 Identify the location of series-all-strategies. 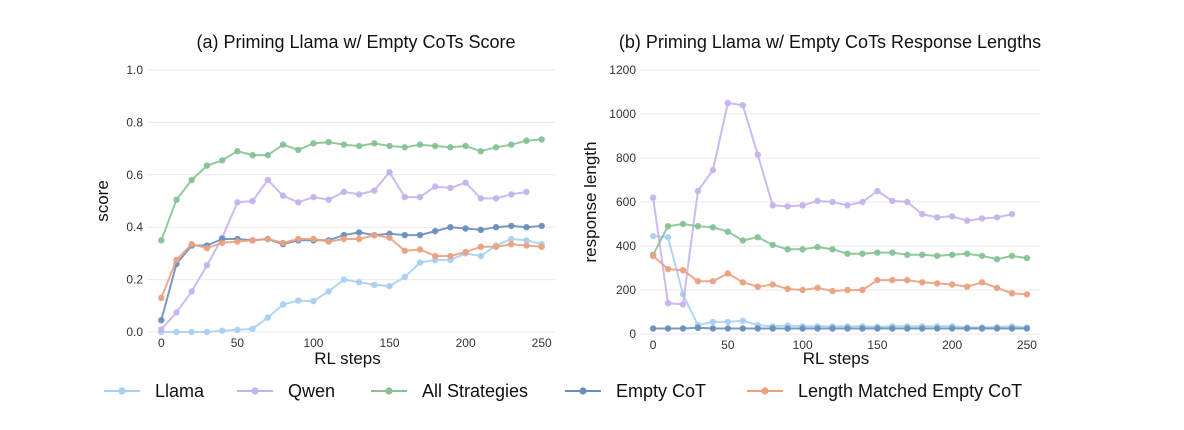
(351, 190).